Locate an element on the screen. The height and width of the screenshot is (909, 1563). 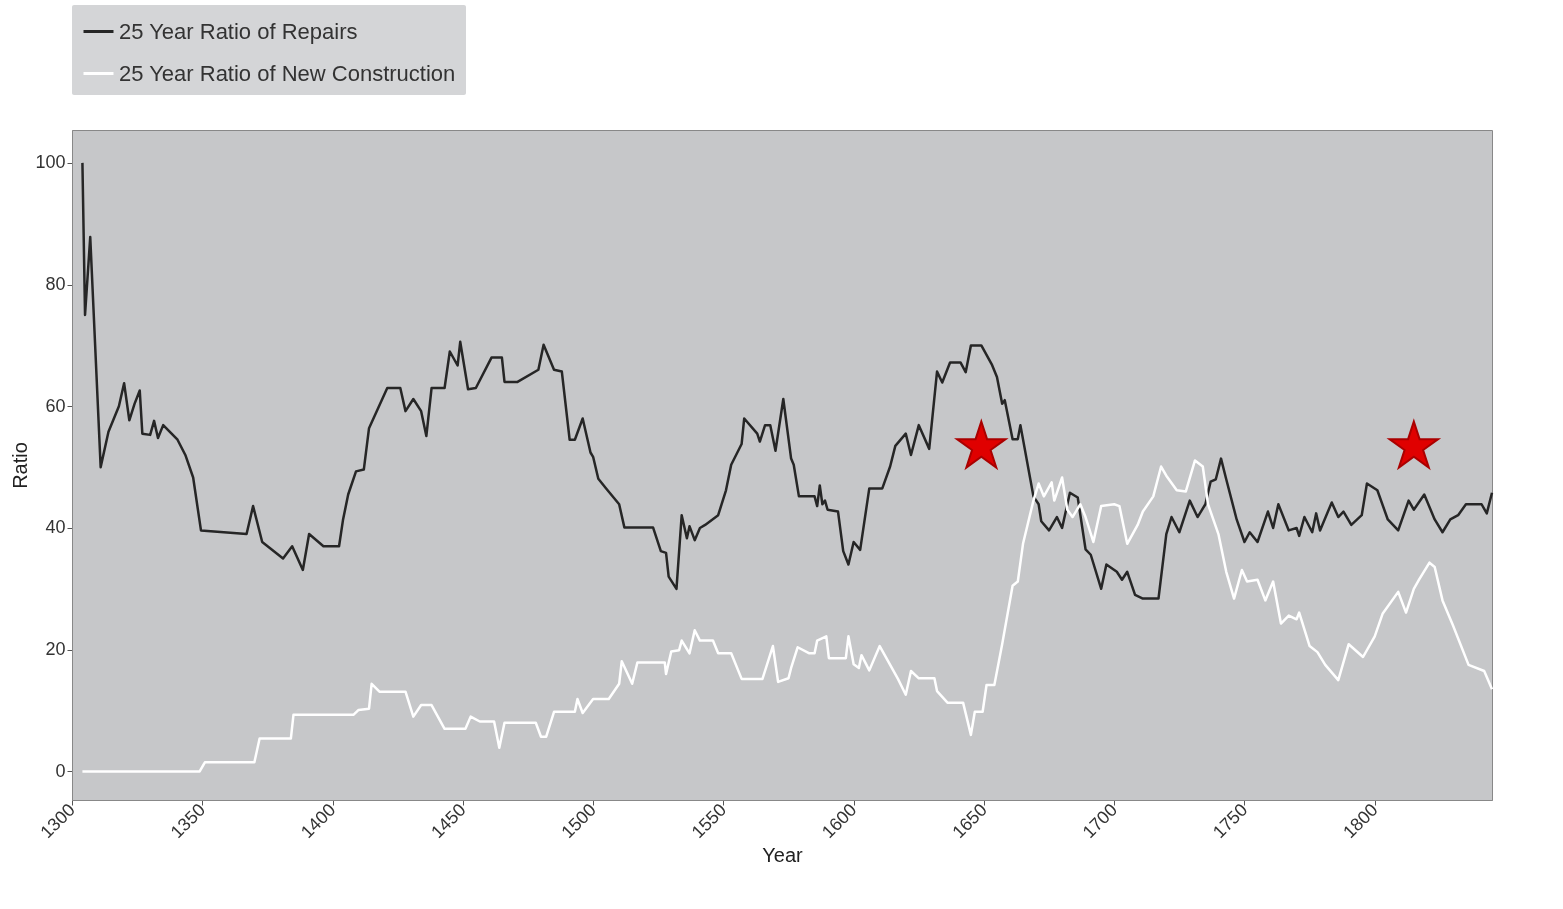
legend-label: 25 Year Ratio of Repairs is located at coordinates (238, 31).